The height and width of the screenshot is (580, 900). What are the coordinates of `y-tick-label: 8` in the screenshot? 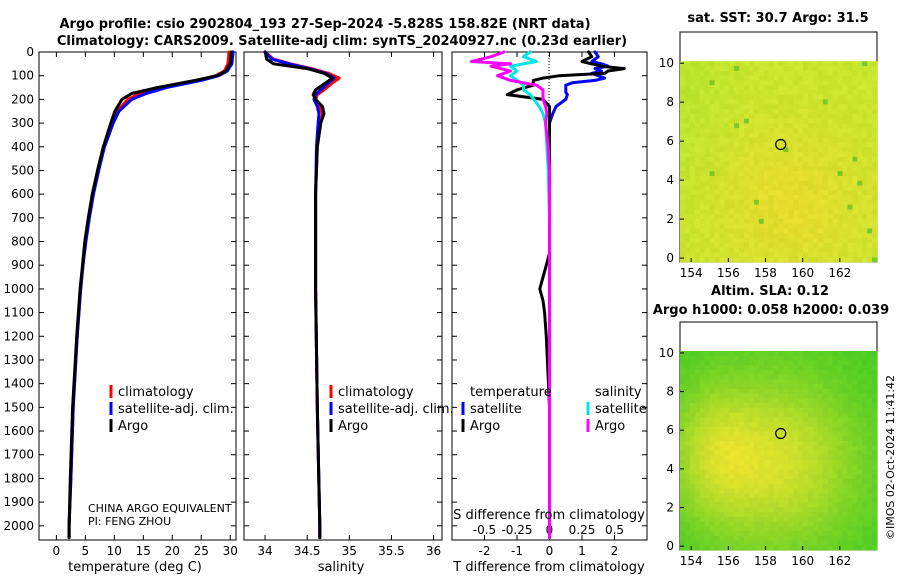 It's located at (670, 102).